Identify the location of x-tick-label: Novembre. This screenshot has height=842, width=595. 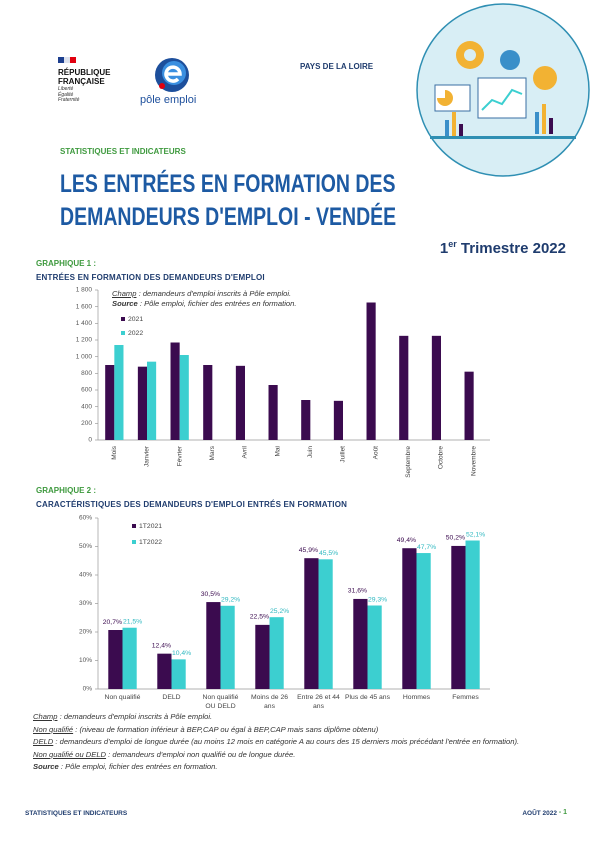
(473, 461).